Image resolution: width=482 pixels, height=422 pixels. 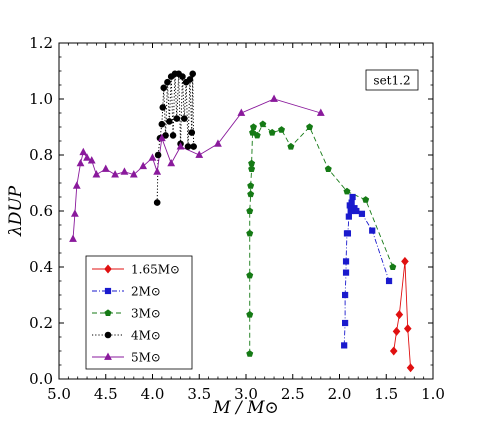 What do you see at coordinates (41, 267) in the screenshot?
I see `y-tick-label: 0.4` at bounding box center [41, 267].